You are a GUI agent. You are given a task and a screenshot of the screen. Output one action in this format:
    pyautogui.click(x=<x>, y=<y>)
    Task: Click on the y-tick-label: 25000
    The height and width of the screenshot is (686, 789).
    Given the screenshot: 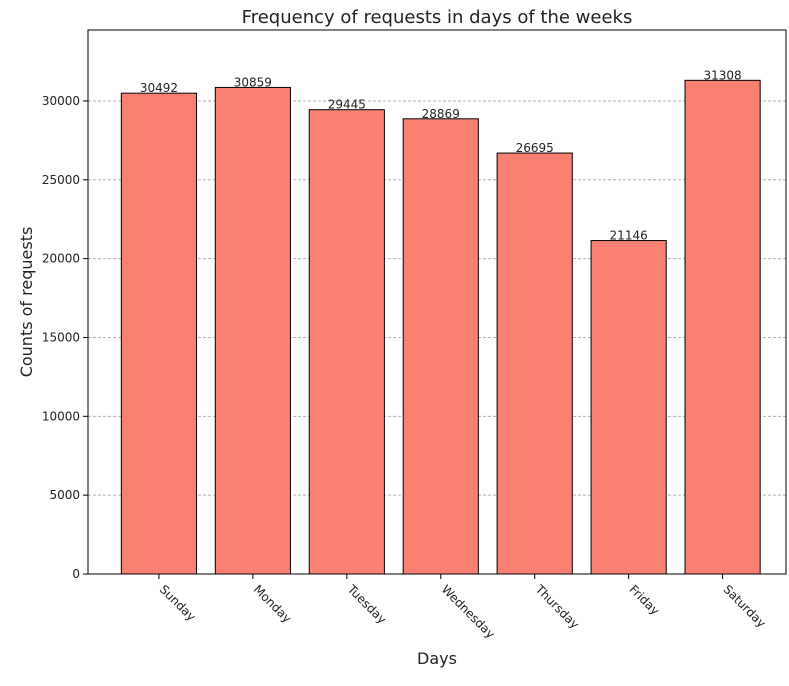 What is the action you would take?
    pyautogui.click(x=61, y=180)
    